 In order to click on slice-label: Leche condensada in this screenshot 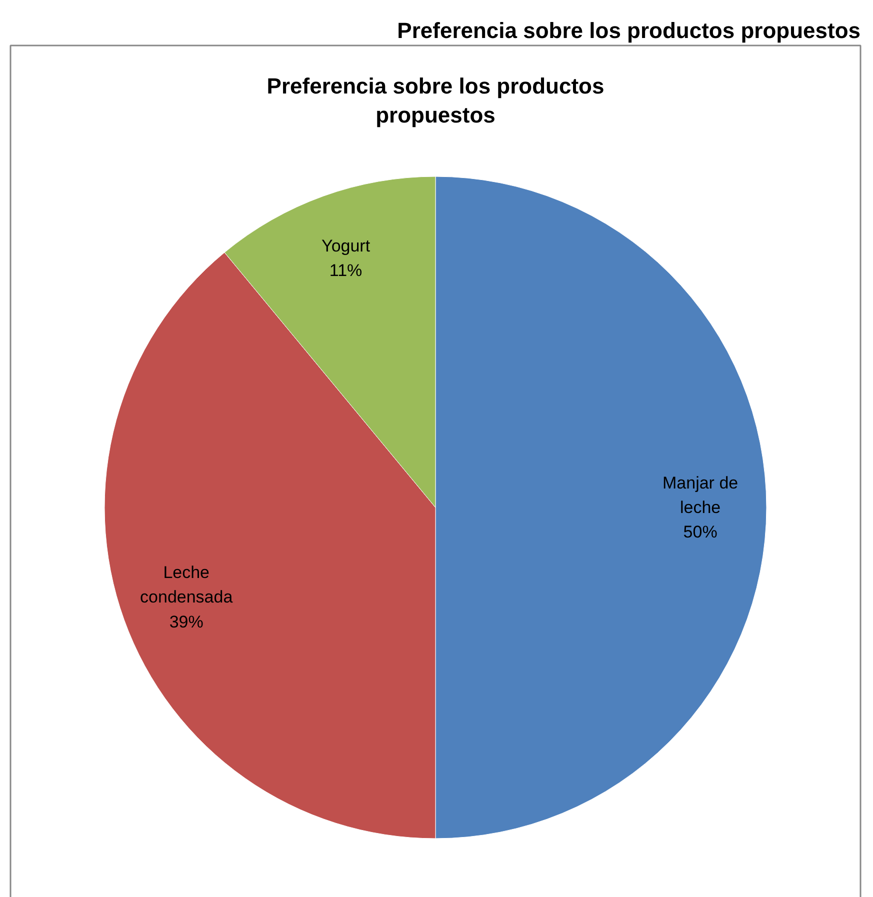, I will do `click(187, 585)`.